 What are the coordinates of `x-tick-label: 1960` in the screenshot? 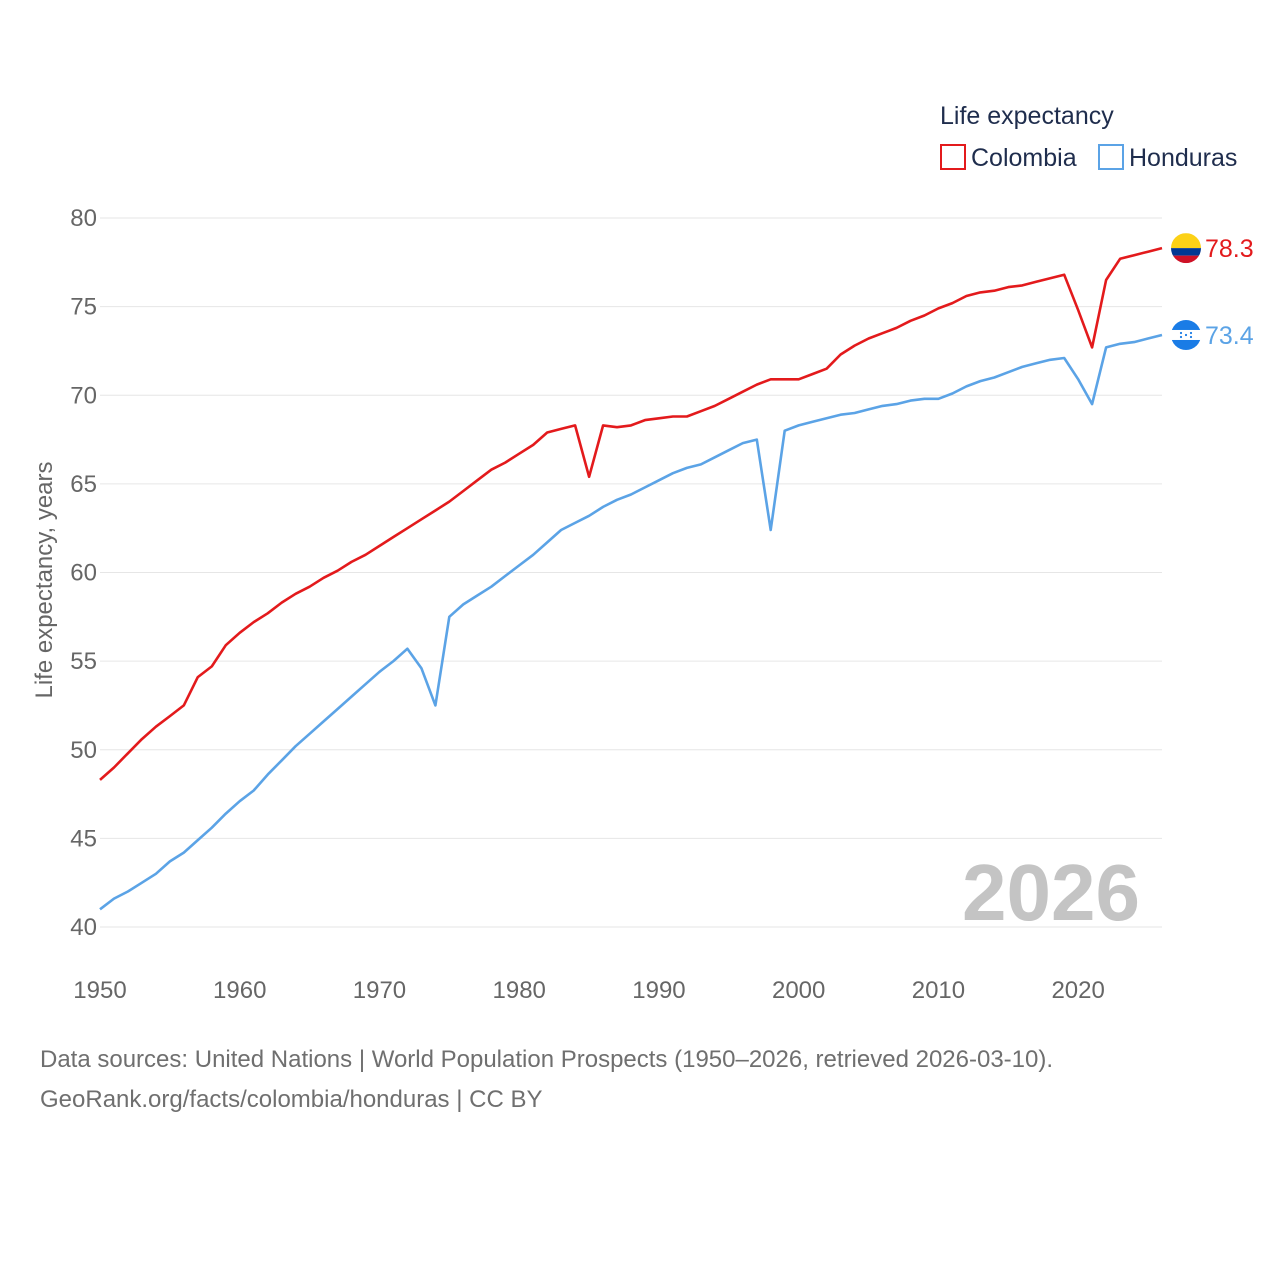 It's located at (239, 990).